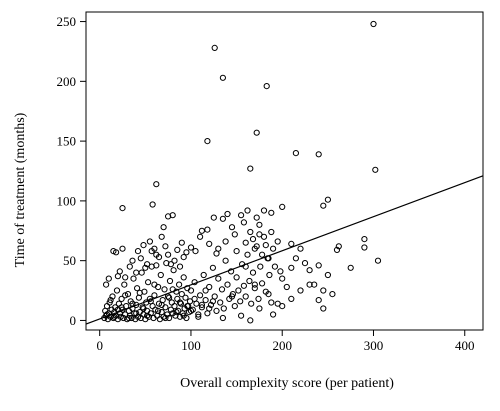 This screenshot has height=411, width=500. Describe the element at coordinates (287, 383) in the screenshot. I see `x-axis-title: Overall complexity score (per patient)` at that location.